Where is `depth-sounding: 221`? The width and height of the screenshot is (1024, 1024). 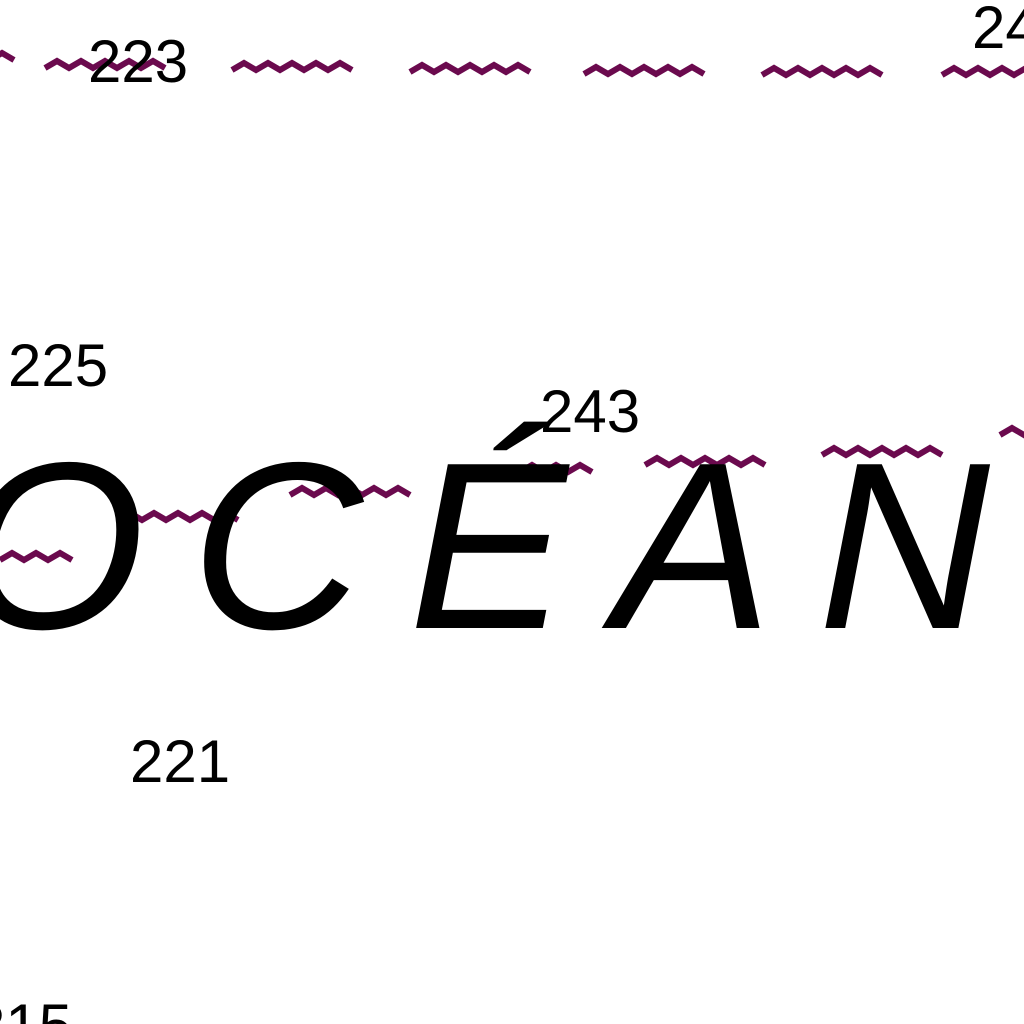 depth-sounding: 221 is located at coordinates (180, 761).